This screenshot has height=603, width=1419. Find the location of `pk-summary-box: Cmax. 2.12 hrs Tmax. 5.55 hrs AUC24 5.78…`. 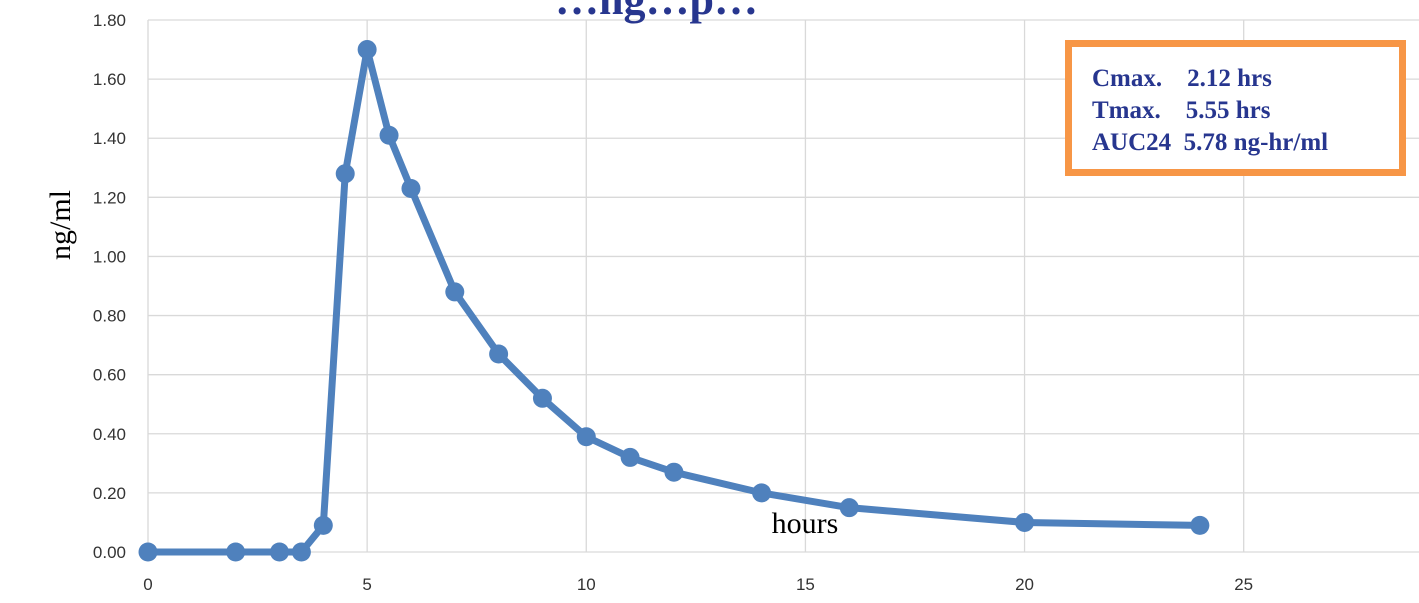

pk-summary-box: Cmax. 2.12 hrs Tmax. 5.55 hrs AUC24 5.78… is located at coordinates (1235, 108).